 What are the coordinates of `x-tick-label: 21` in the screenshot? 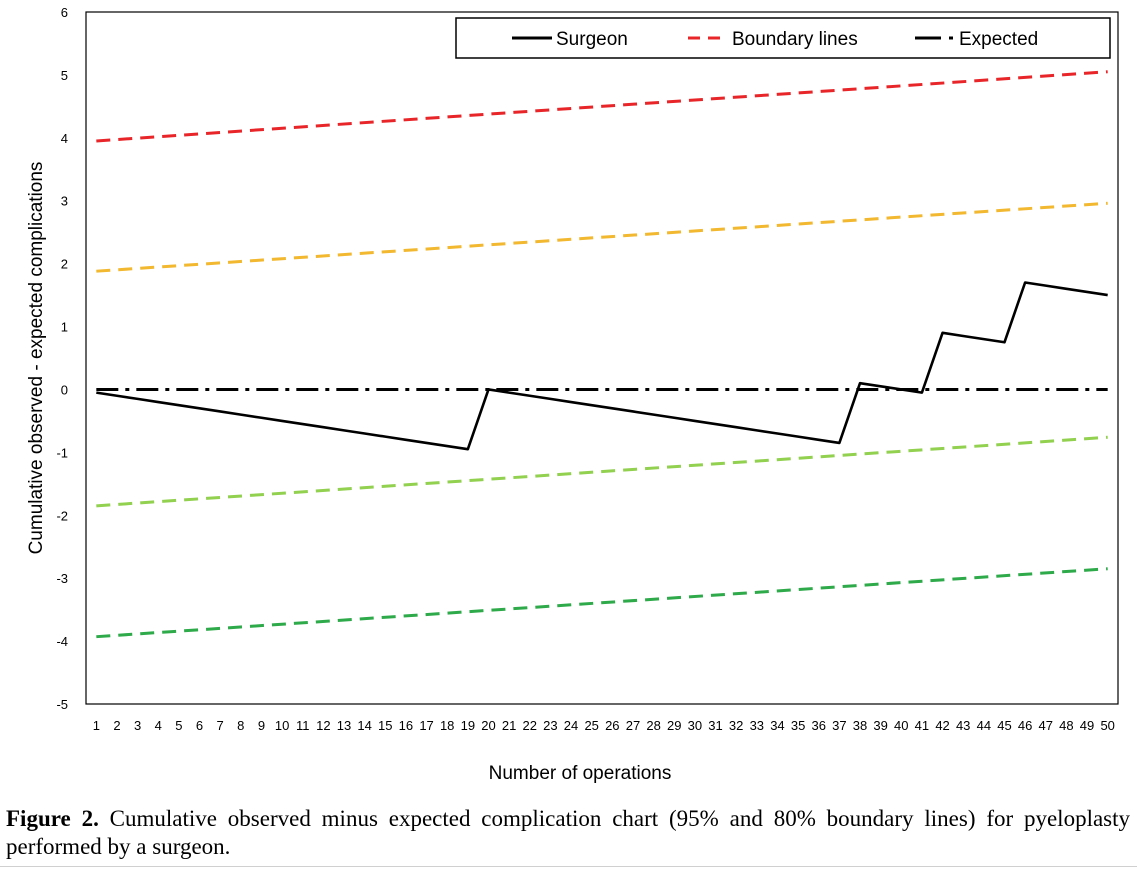 It's located at (509, 725).